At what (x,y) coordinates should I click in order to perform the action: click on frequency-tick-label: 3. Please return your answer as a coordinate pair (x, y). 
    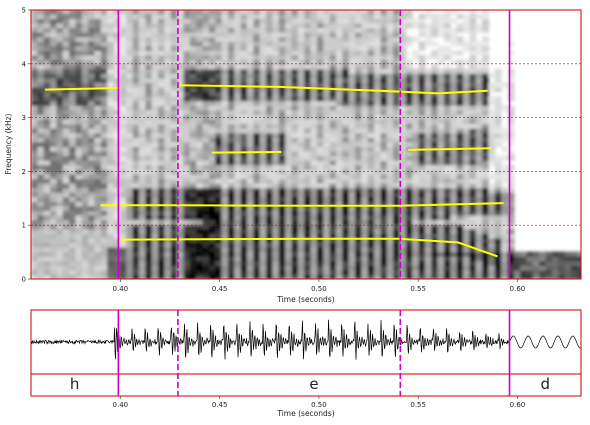
    Looking at the image, I should click on (24, 118).